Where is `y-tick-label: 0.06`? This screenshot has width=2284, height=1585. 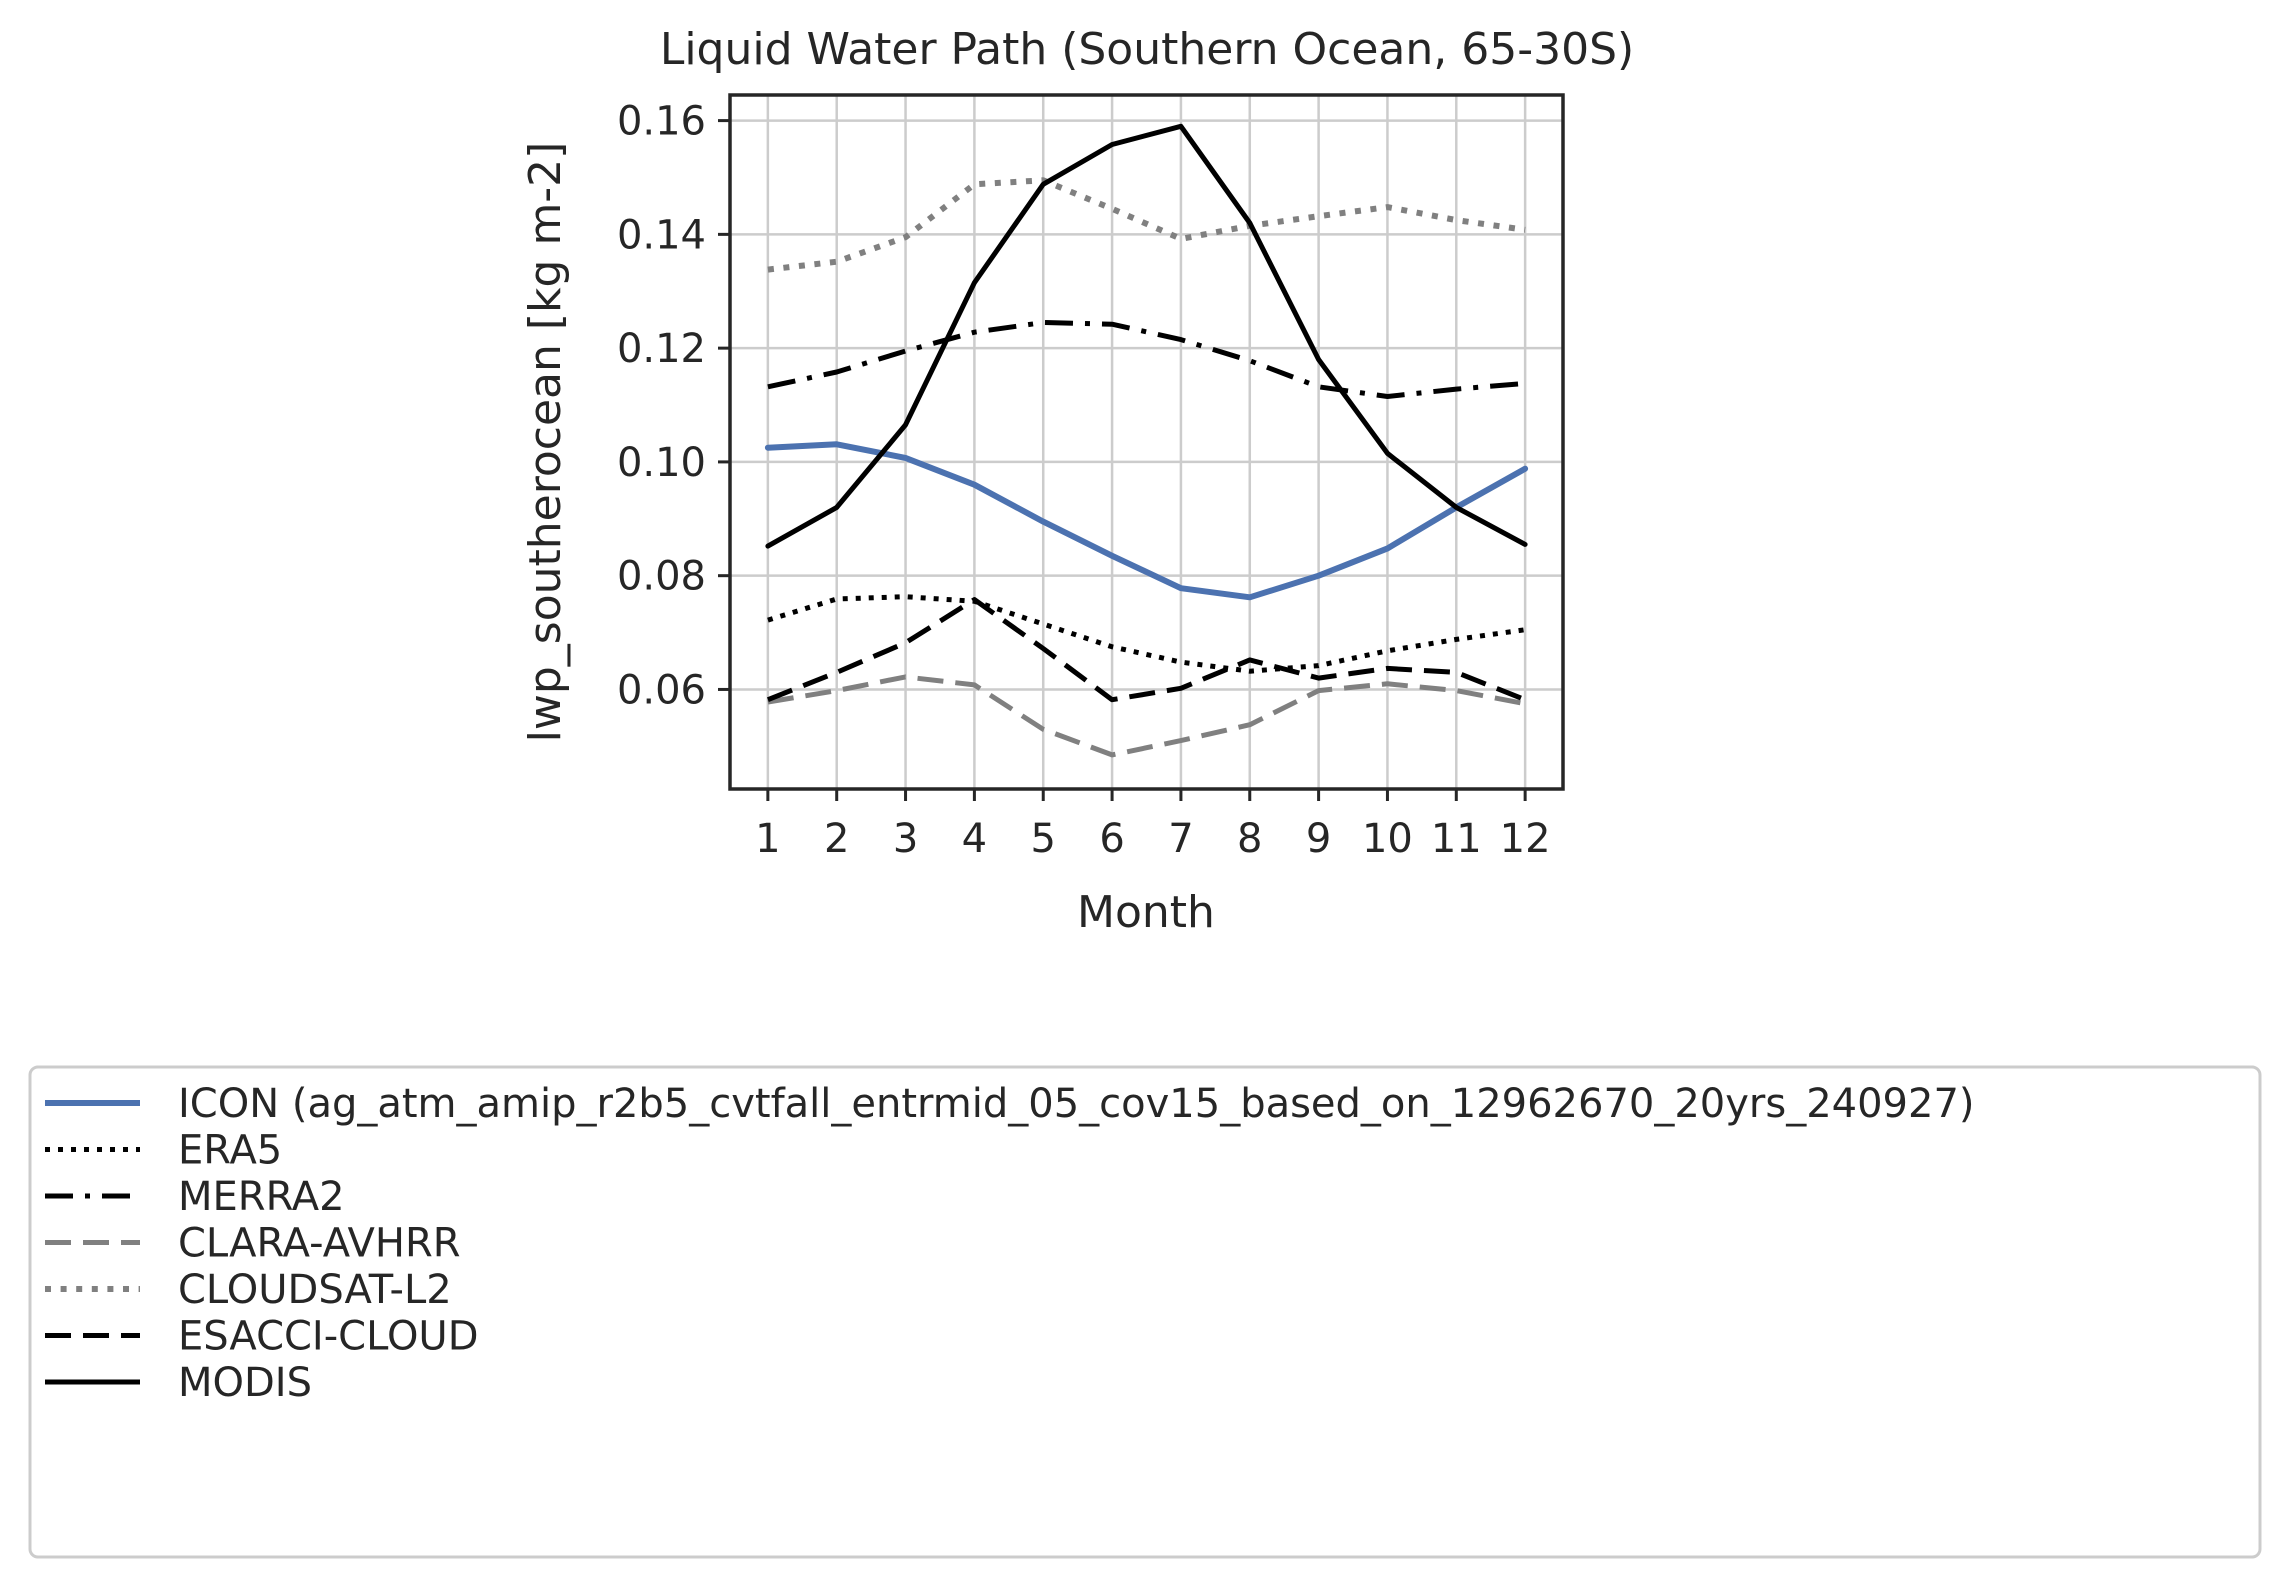 y-tick-label: 0.06 is located at coordinates (661, 690).